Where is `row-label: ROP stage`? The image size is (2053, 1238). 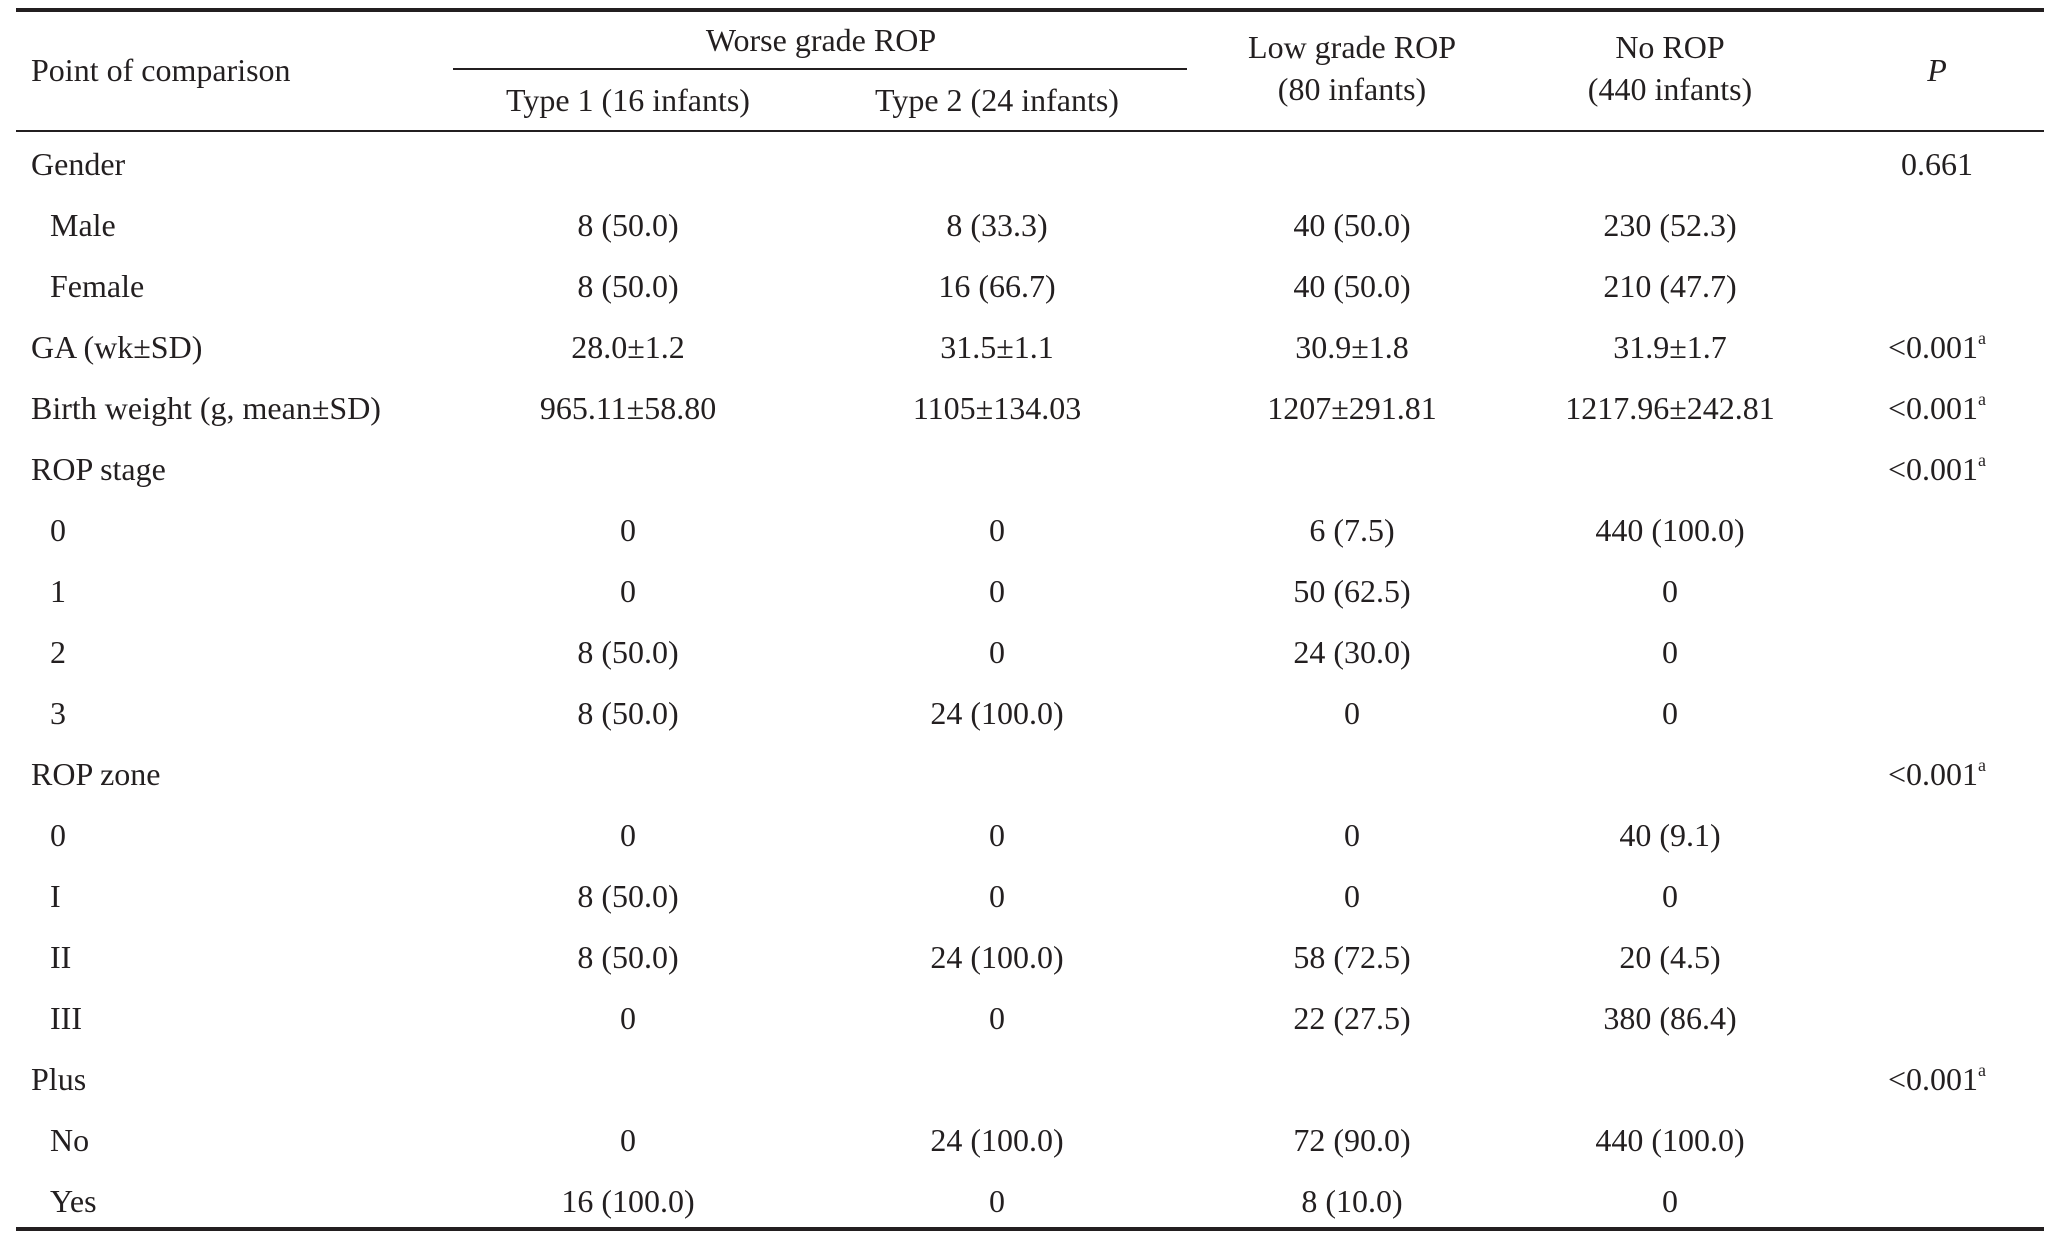
row-label: ROP stage is located at coordinates (98, 469).